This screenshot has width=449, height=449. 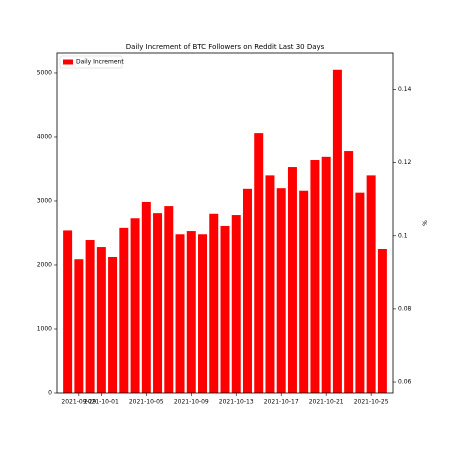 What do you see at coordinates (405, 308) in the screenshot?
I see `y2-tick-label: 0.08` at bounding box center [405, 308].